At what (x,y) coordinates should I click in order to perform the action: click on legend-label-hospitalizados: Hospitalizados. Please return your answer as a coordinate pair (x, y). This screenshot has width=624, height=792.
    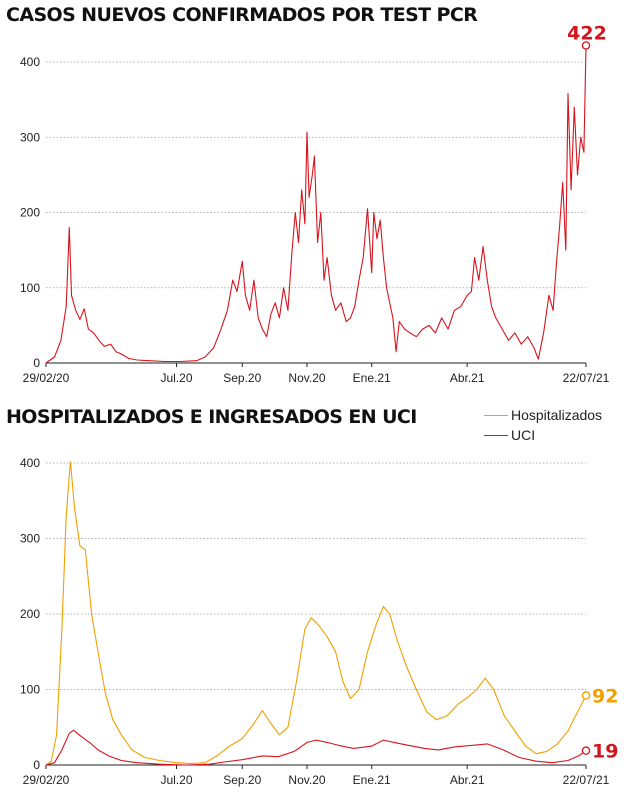
    Looking at the image, I should click on (557, 415).